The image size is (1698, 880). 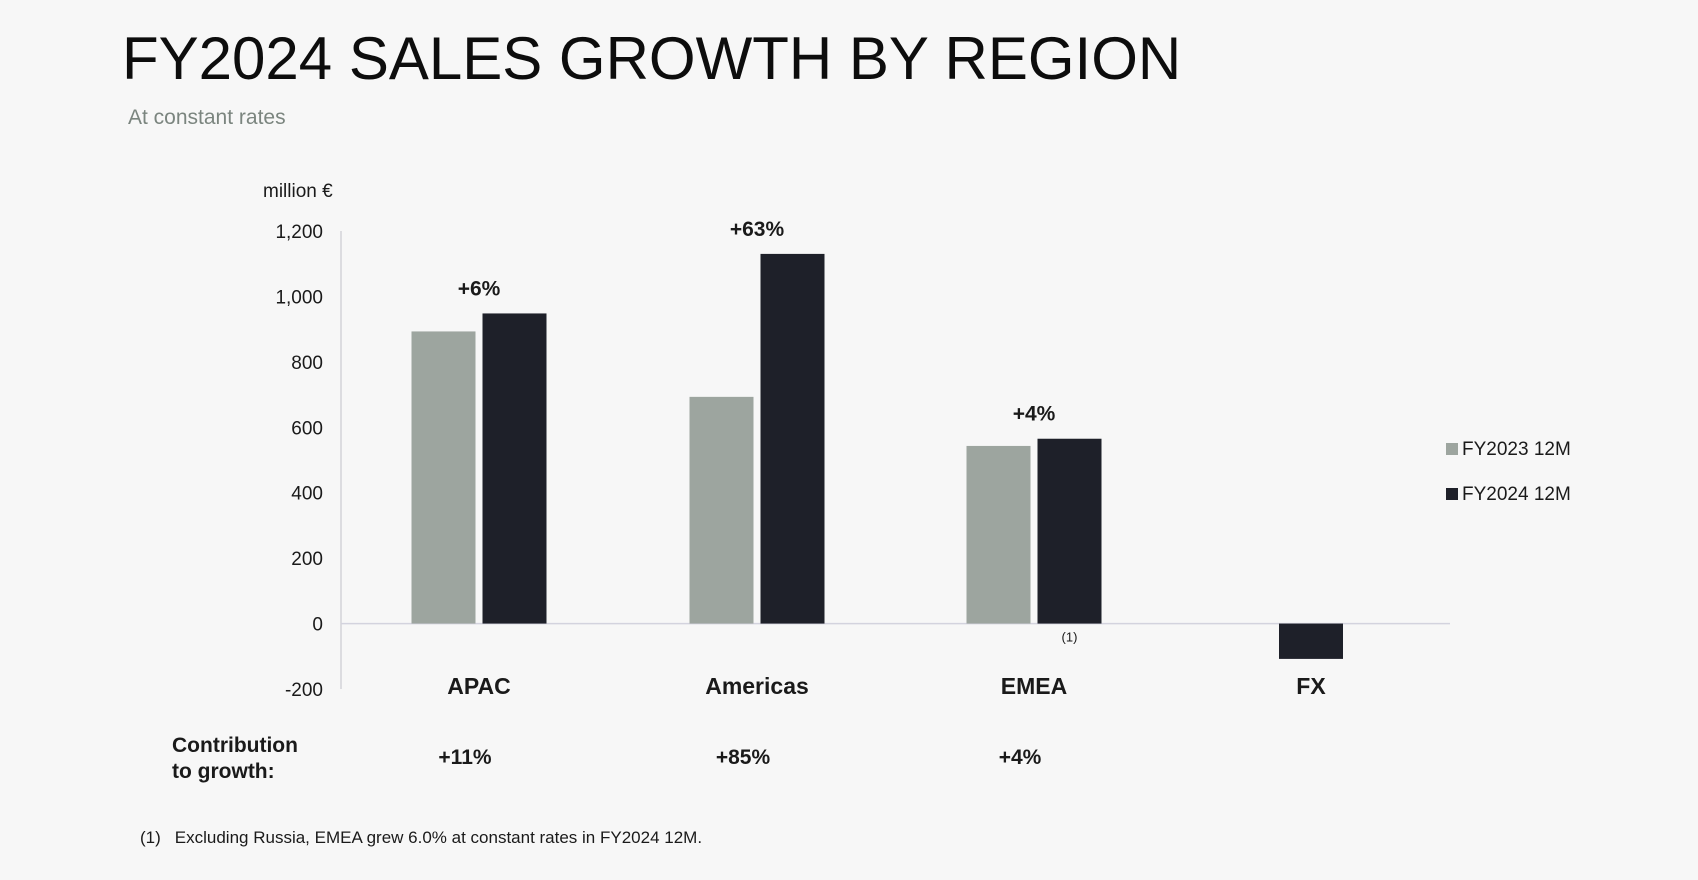 I want to click on legend-label-fy2023: FY2023 12M, so click(x=1516, y=449).